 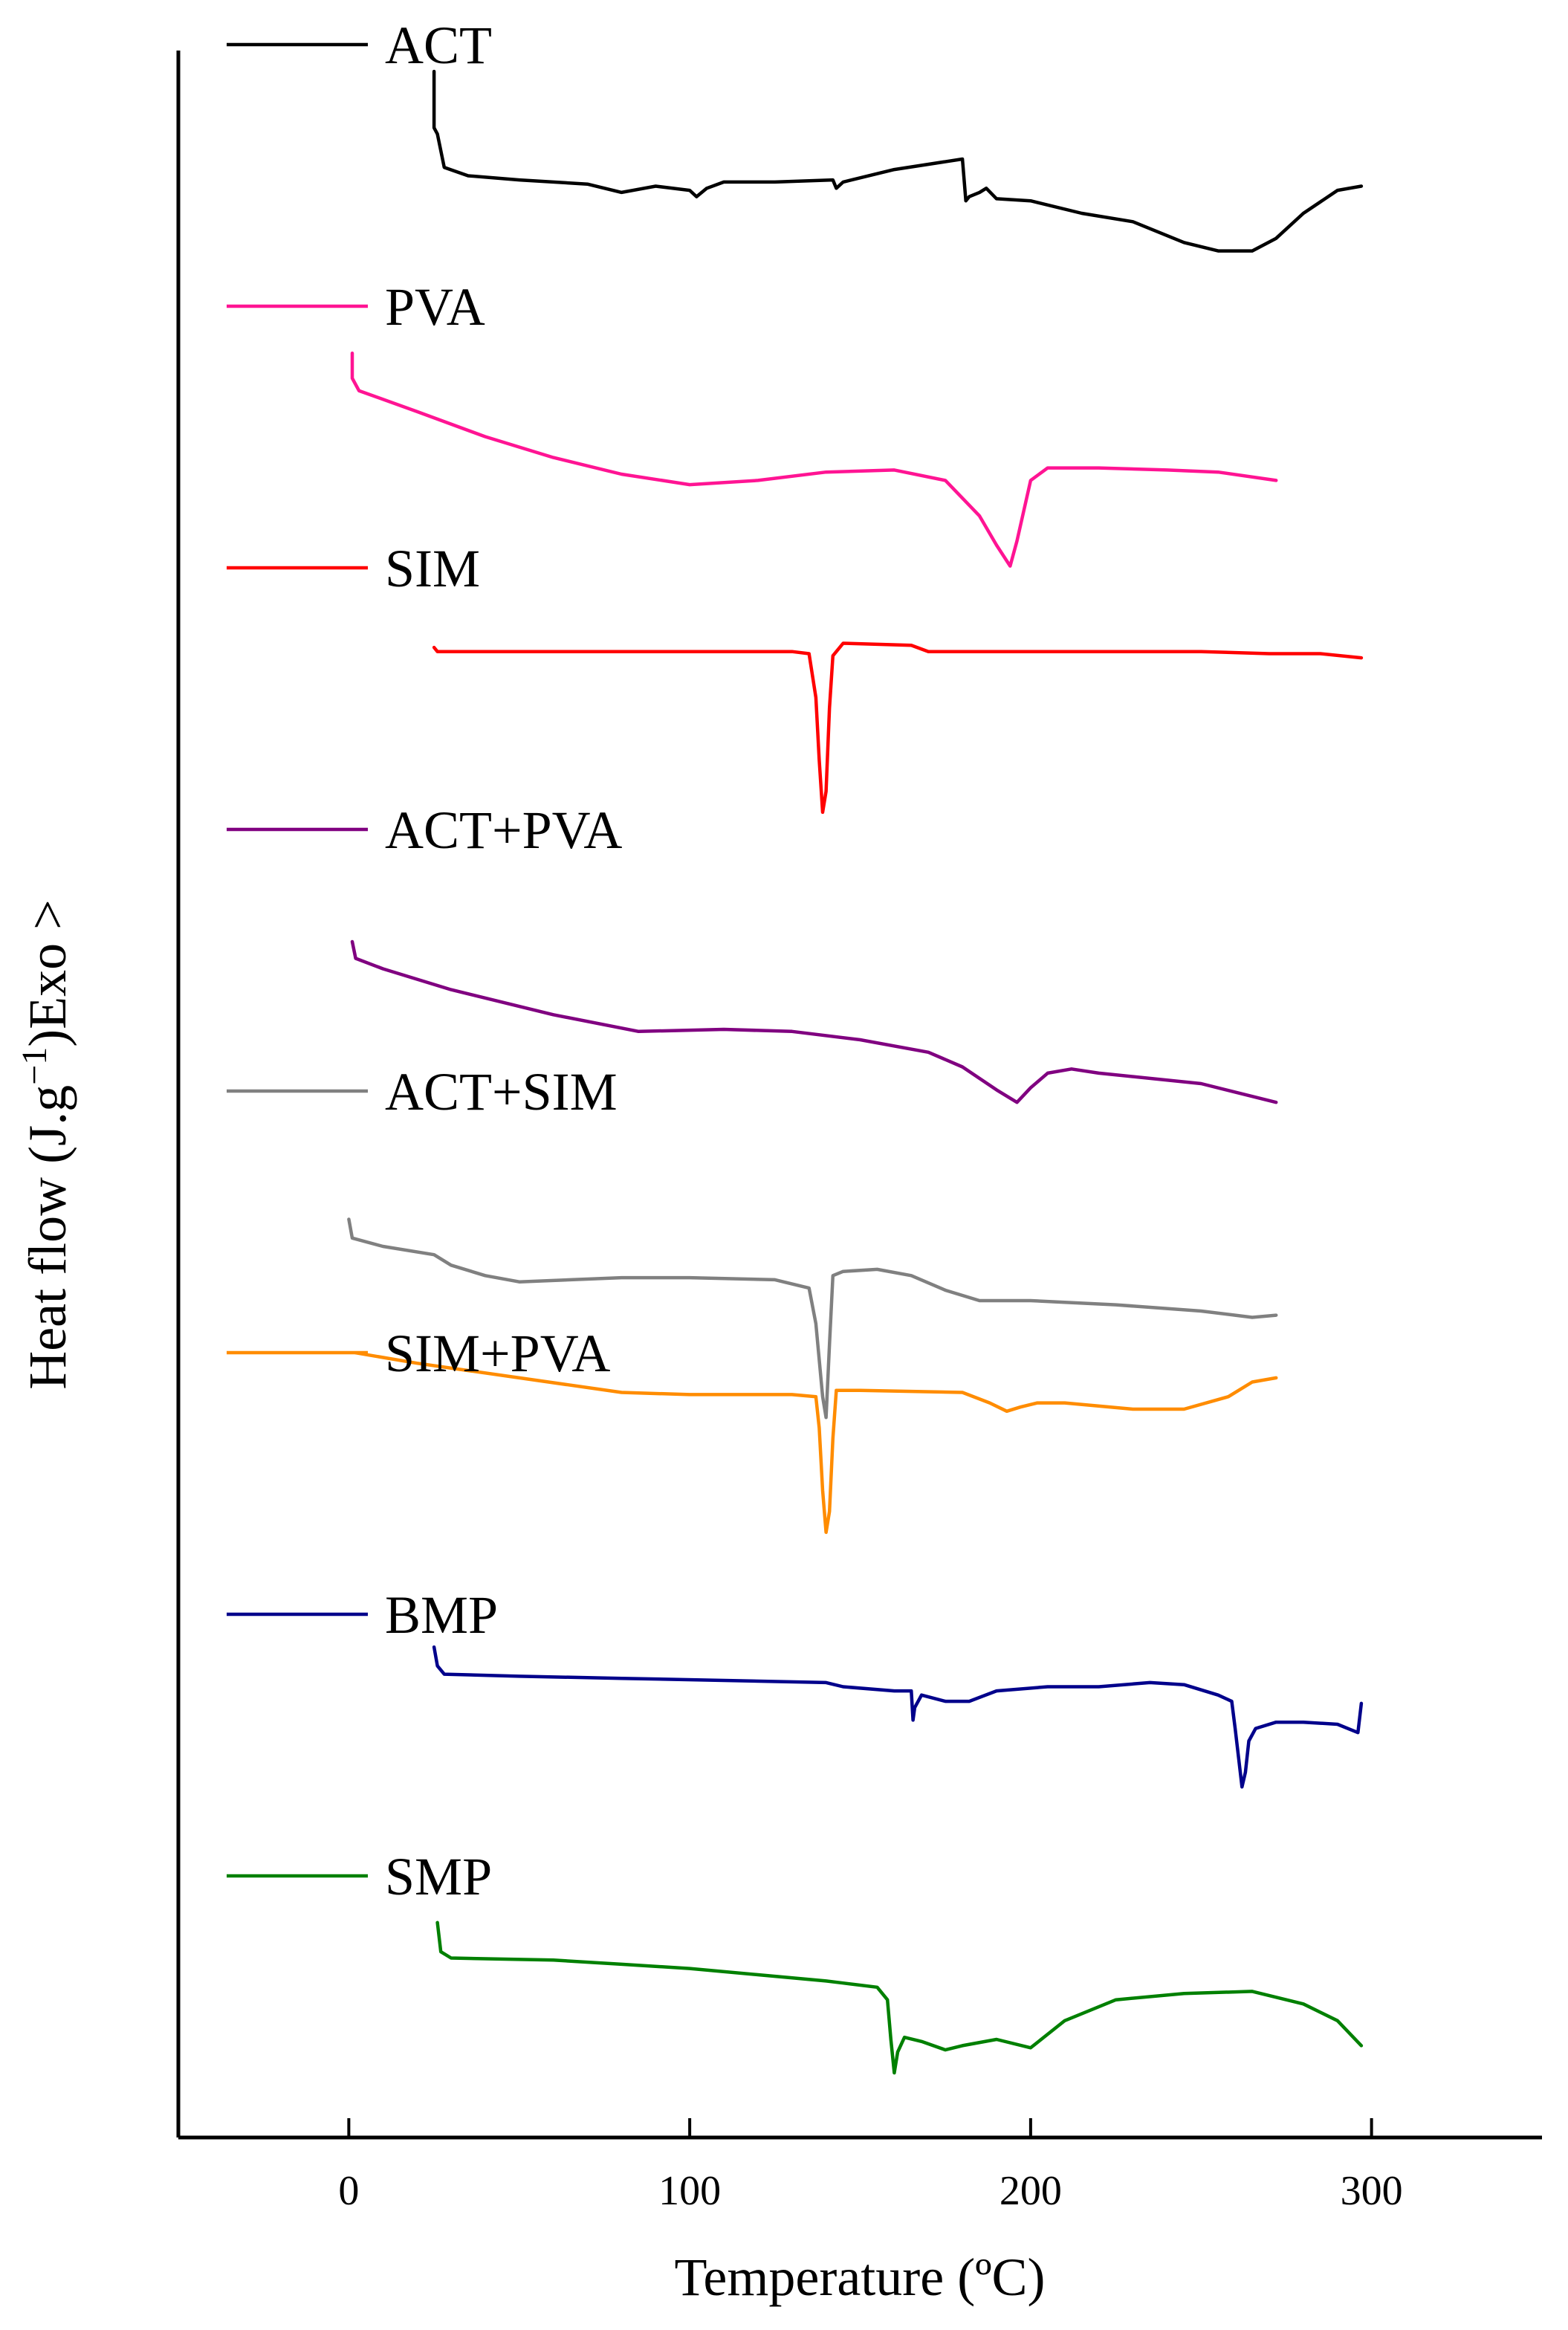 I want to click on x-tick-label: 300, so click(x=1372, y=2191).